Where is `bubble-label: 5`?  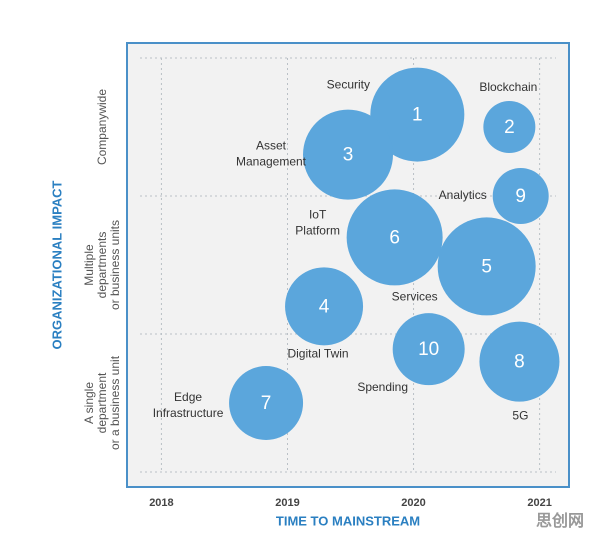
bubble-label: 5 is located at coordinates (486, 266).